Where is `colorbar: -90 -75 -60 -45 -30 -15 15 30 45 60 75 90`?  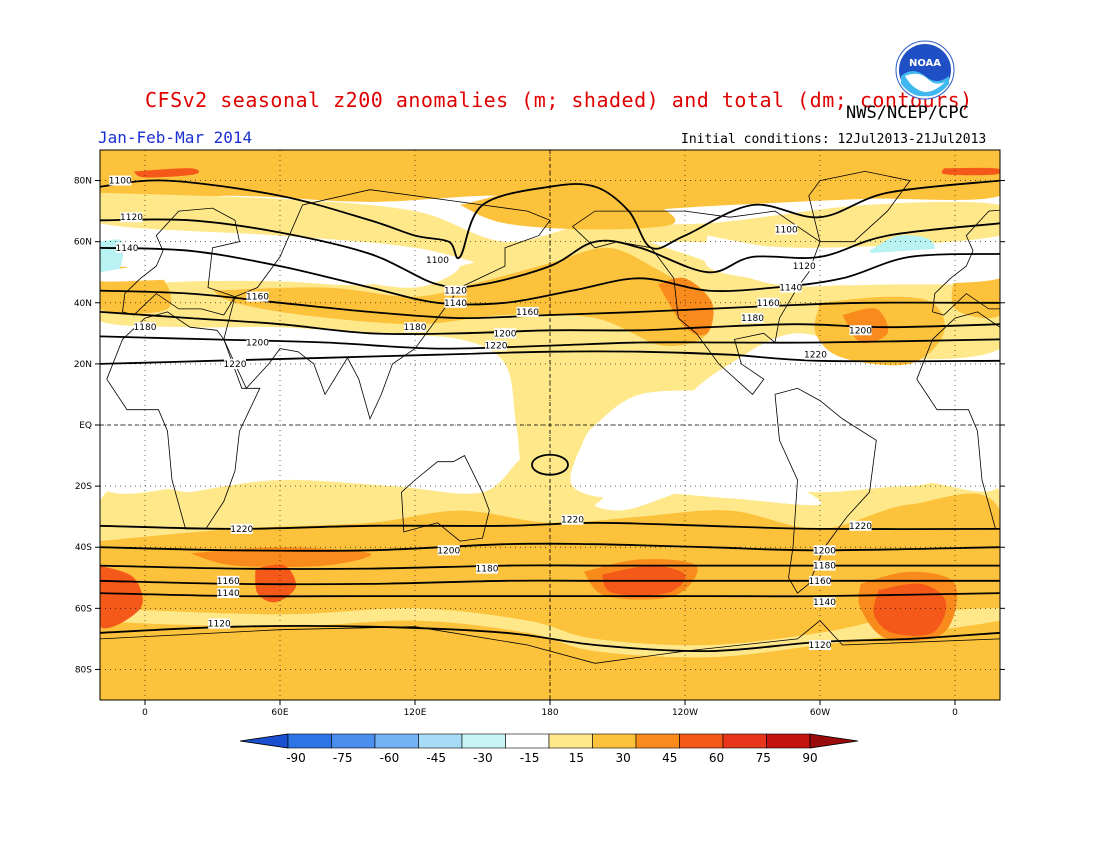 colorbar: -90 -75 -60 -45 -30 -15 15 30 45 60 75 90 is located at coordinates (549, 749).